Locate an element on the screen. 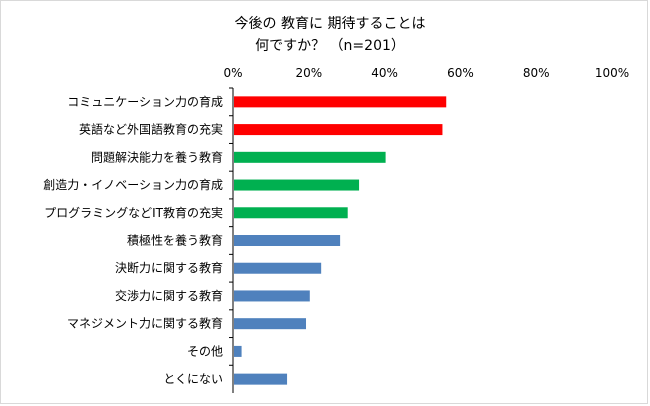 This screenshot has width=650, height=406. category-label: 英語など外国語教育の充実 is located at coordinates (151, 129).